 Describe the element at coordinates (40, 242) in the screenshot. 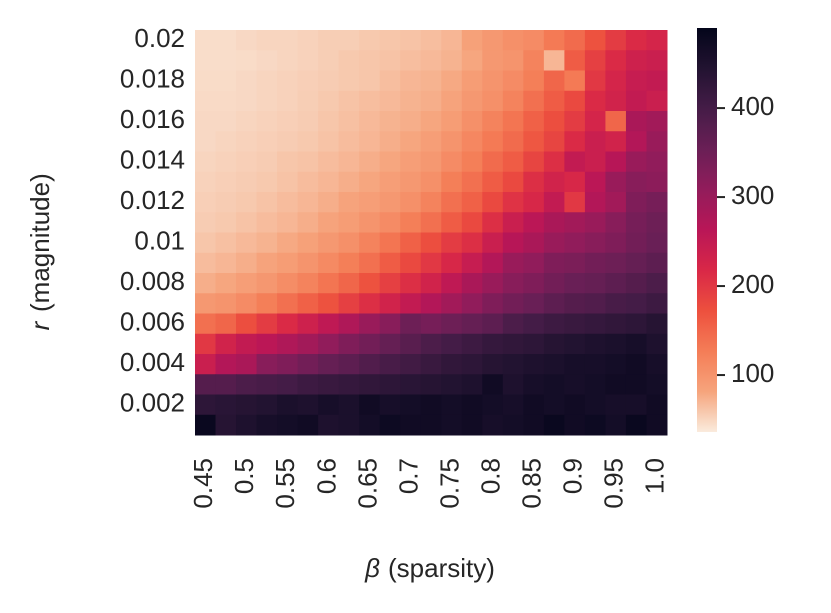

I see `y-label-text: (magnitude)` at that location.